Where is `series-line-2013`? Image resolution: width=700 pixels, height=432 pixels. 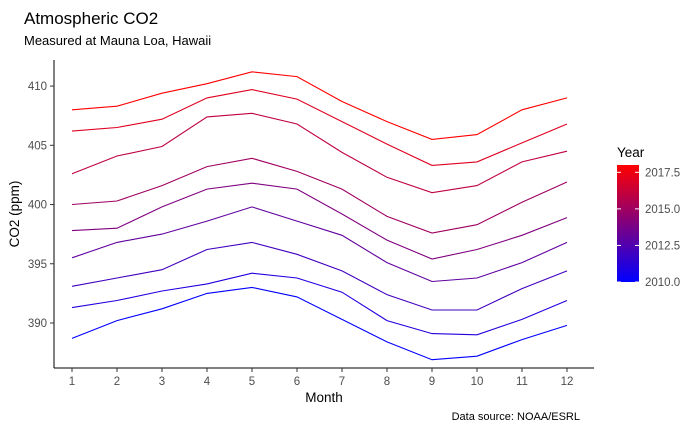 series-line-2013 is located at coordinates (319, 244).